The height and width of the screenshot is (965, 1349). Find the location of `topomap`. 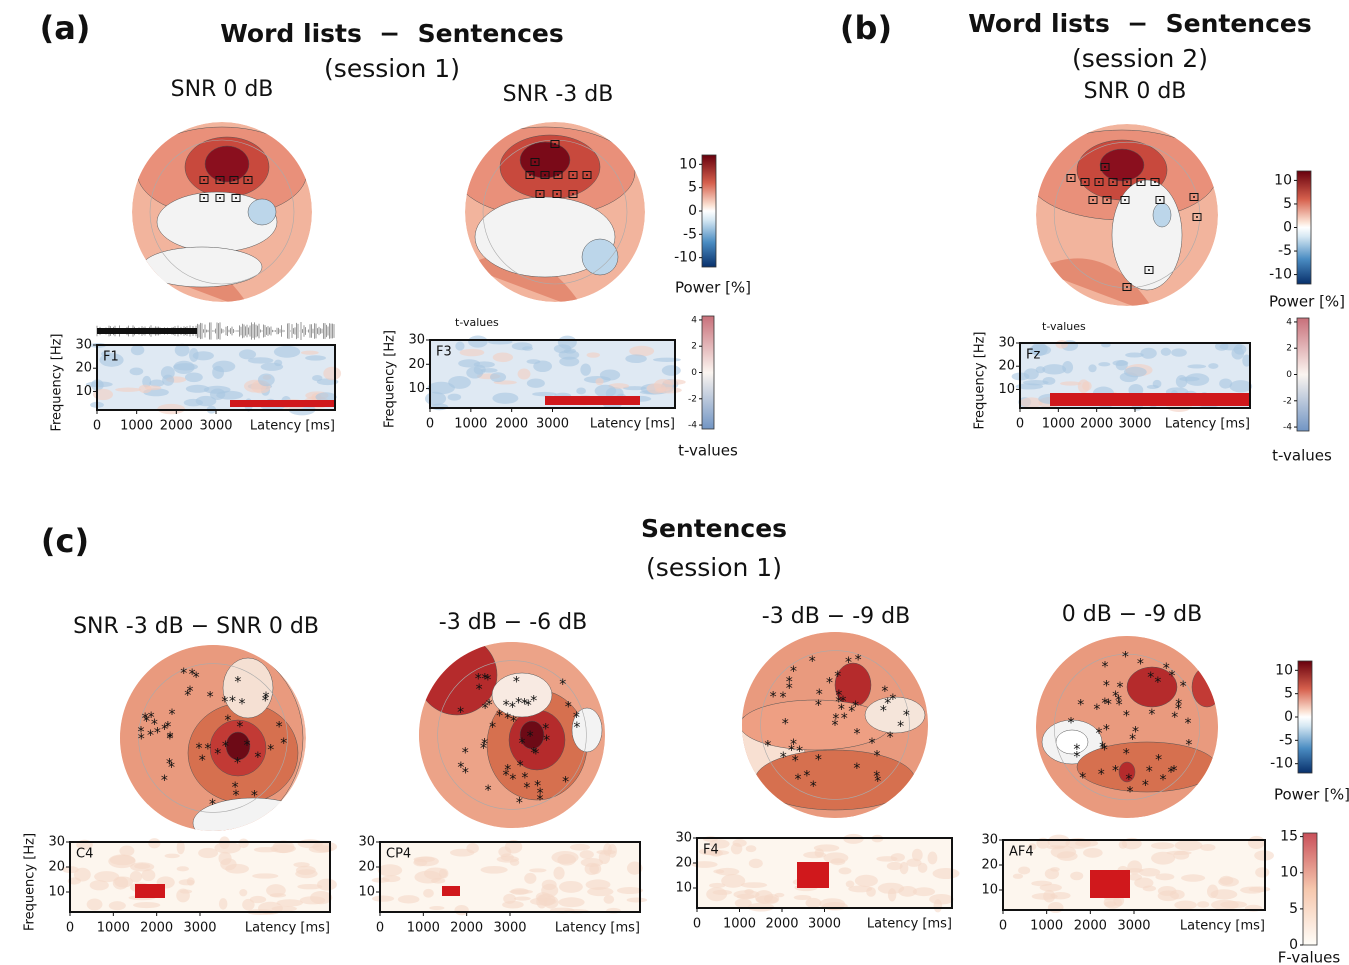

topomap is located at coordinates (555, 212).